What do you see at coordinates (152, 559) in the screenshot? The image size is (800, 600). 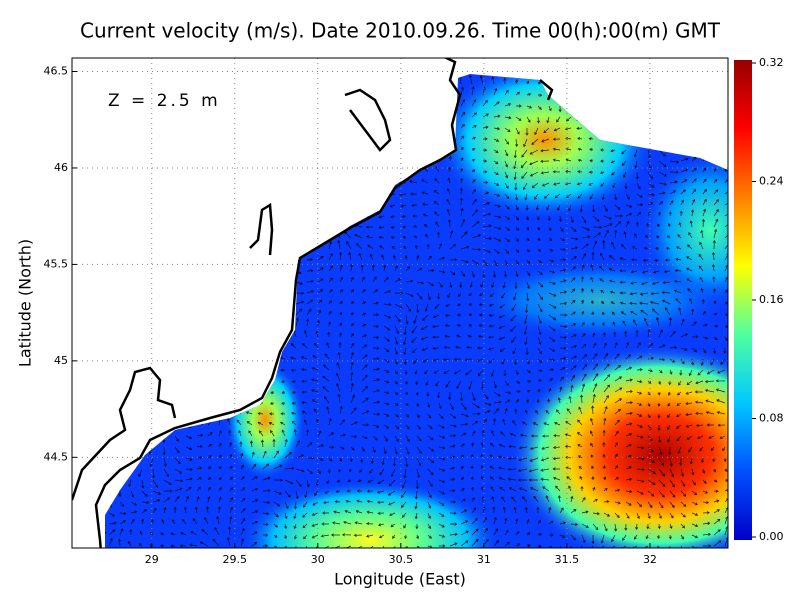 I see `x-tick-label: 29` at bounding box center [152, 559].